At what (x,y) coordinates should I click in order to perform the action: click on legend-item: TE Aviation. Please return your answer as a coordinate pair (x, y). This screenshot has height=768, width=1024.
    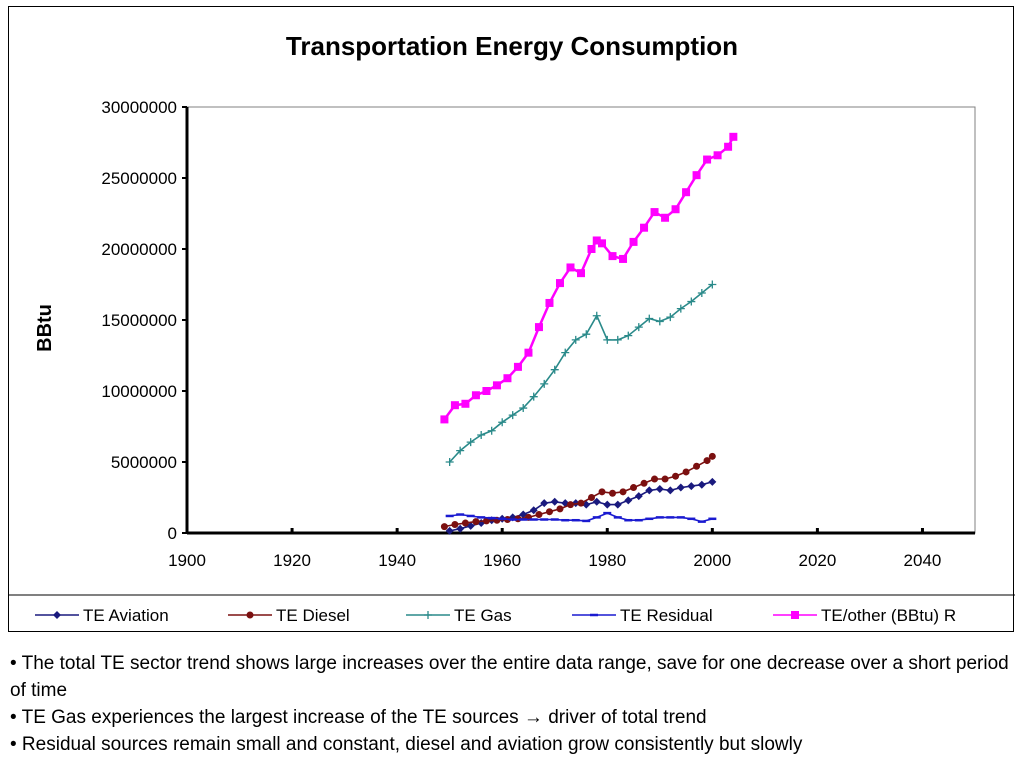
    Looking at the image, I should click on (102, 615).